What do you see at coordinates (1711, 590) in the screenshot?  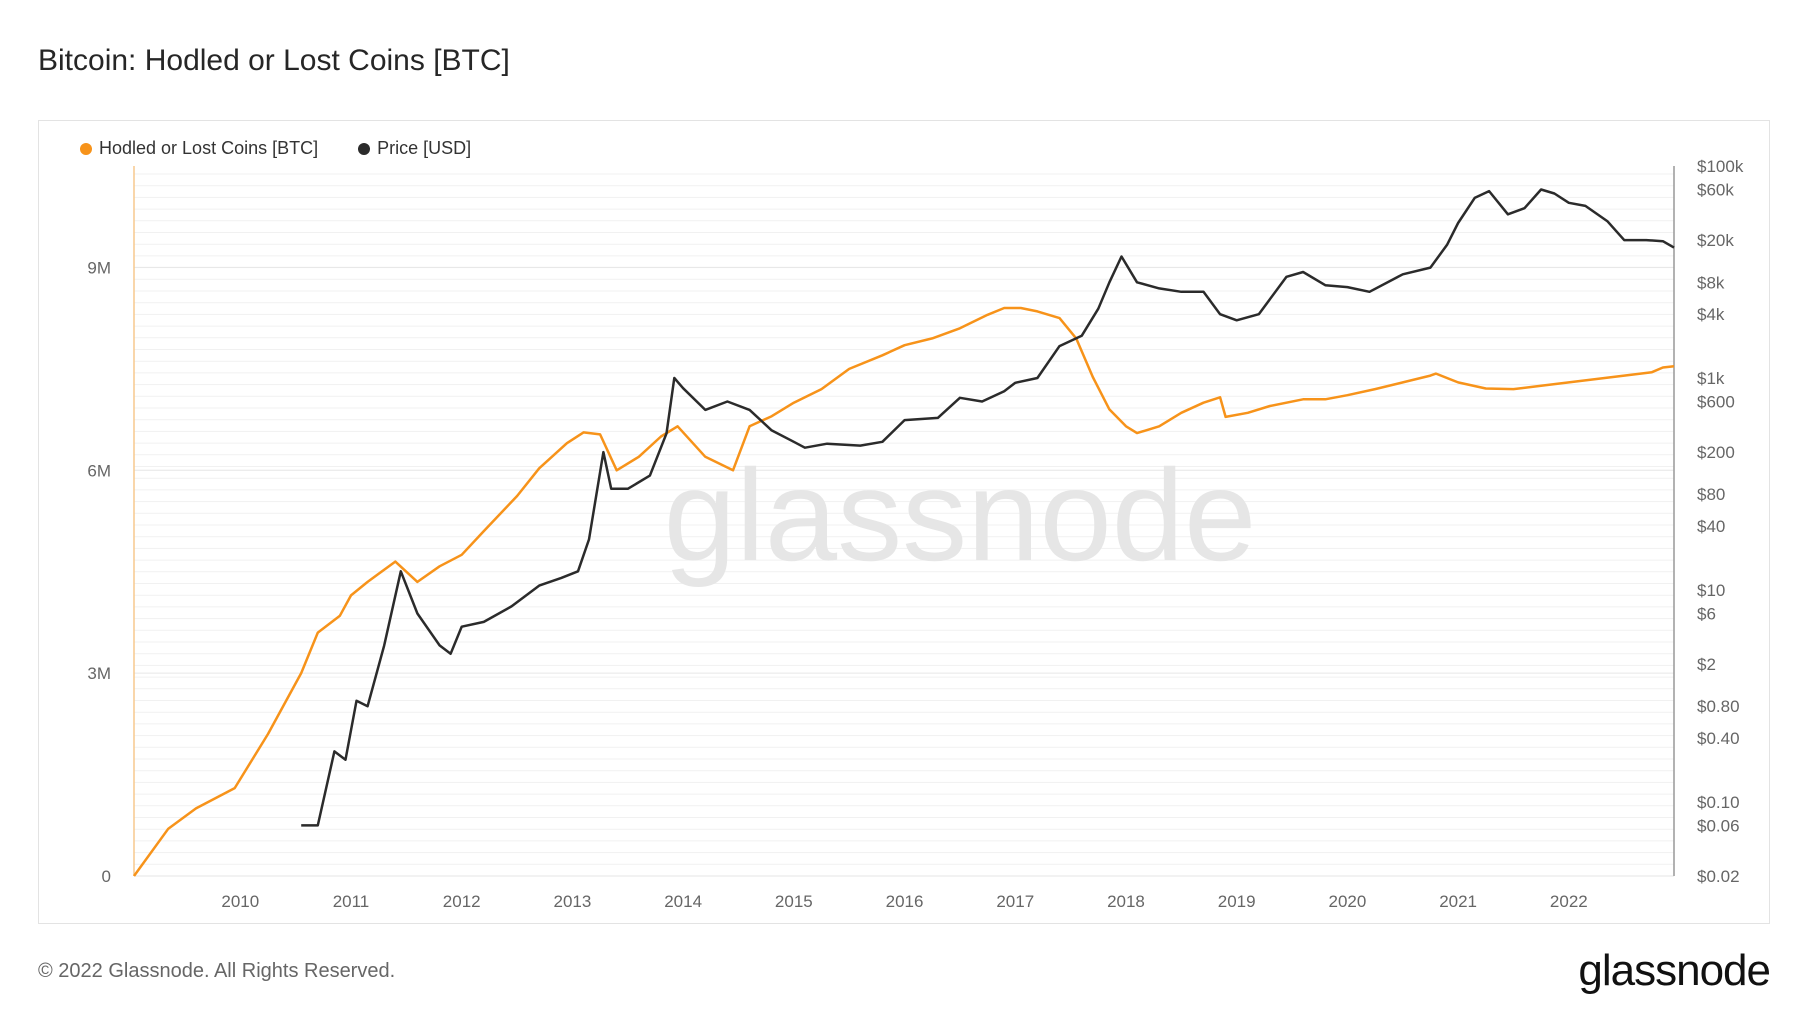 I see `y-right-tick-label: $10` at bounding box center [1711, 590].